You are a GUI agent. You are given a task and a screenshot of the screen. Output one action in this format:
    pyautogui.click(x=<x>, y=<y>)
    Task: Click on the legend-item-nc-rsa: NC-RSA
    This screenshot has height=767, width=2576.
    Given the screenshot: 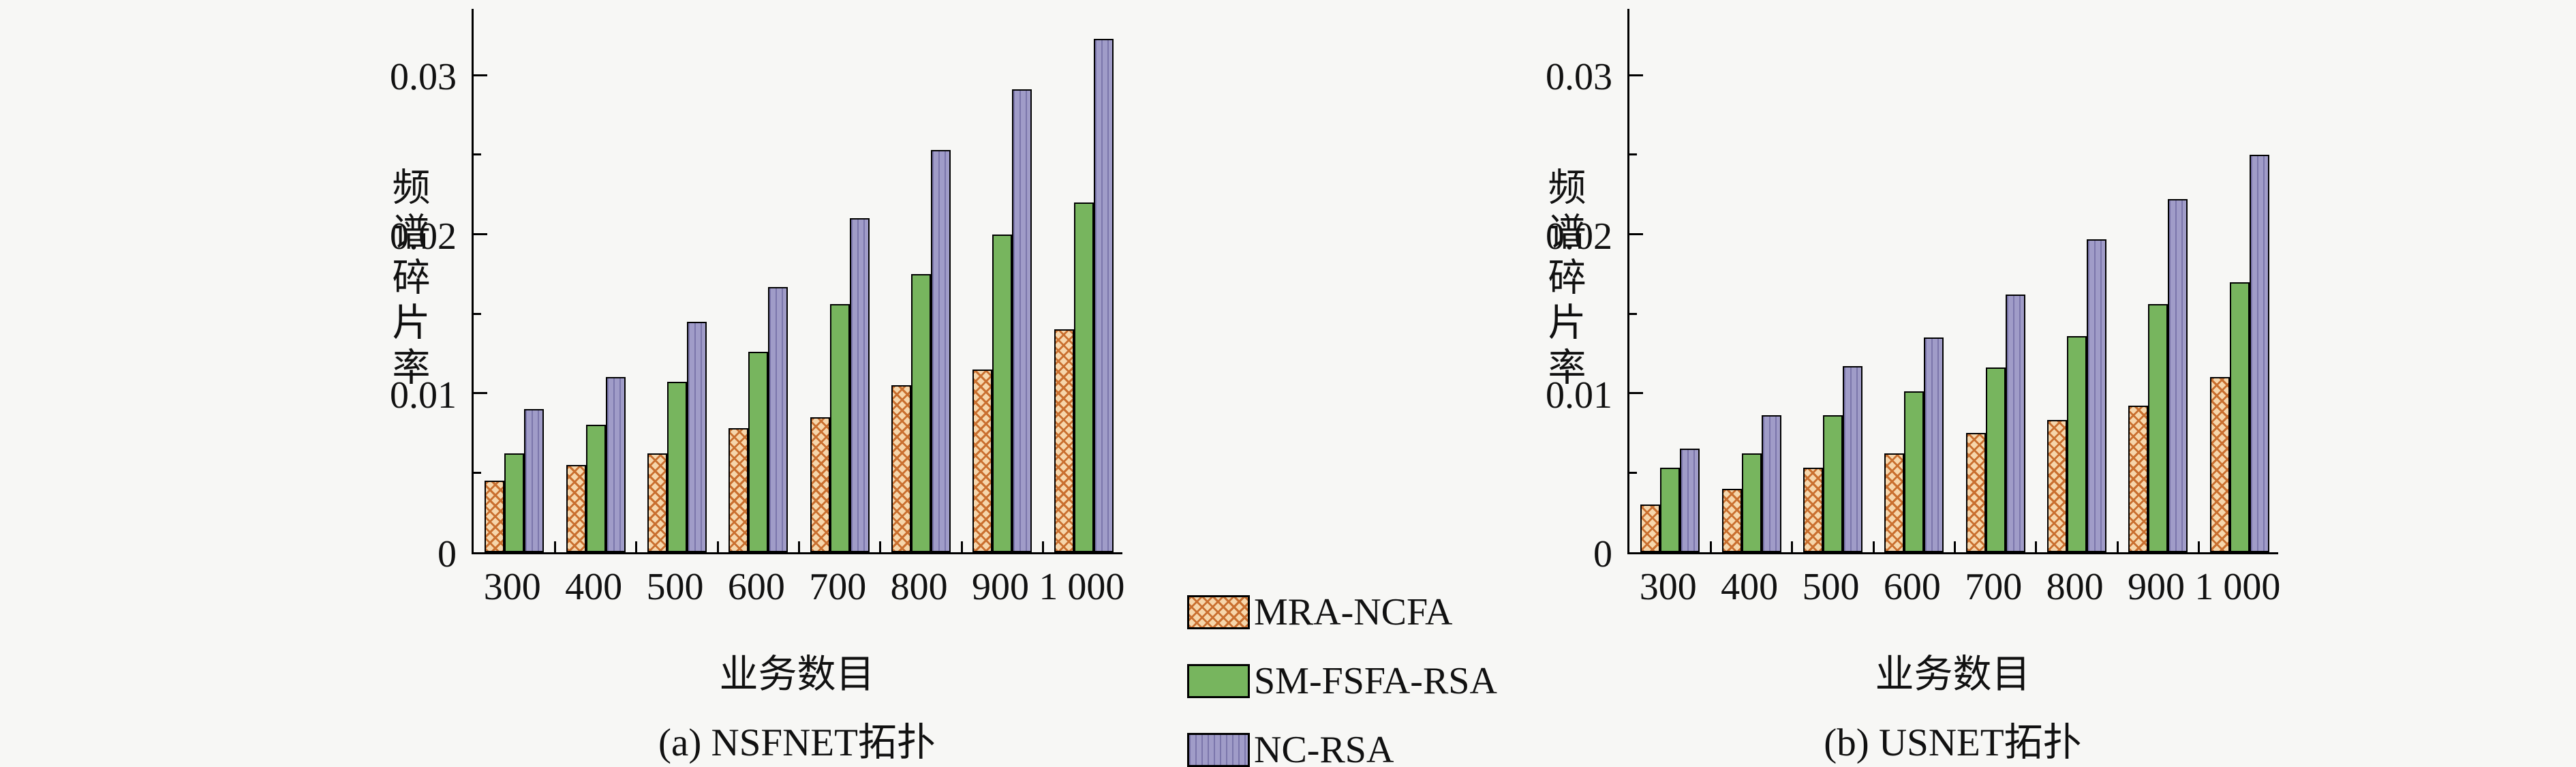 What is the action you would take?
    pyautogui.click(x=1342, y=741)
    